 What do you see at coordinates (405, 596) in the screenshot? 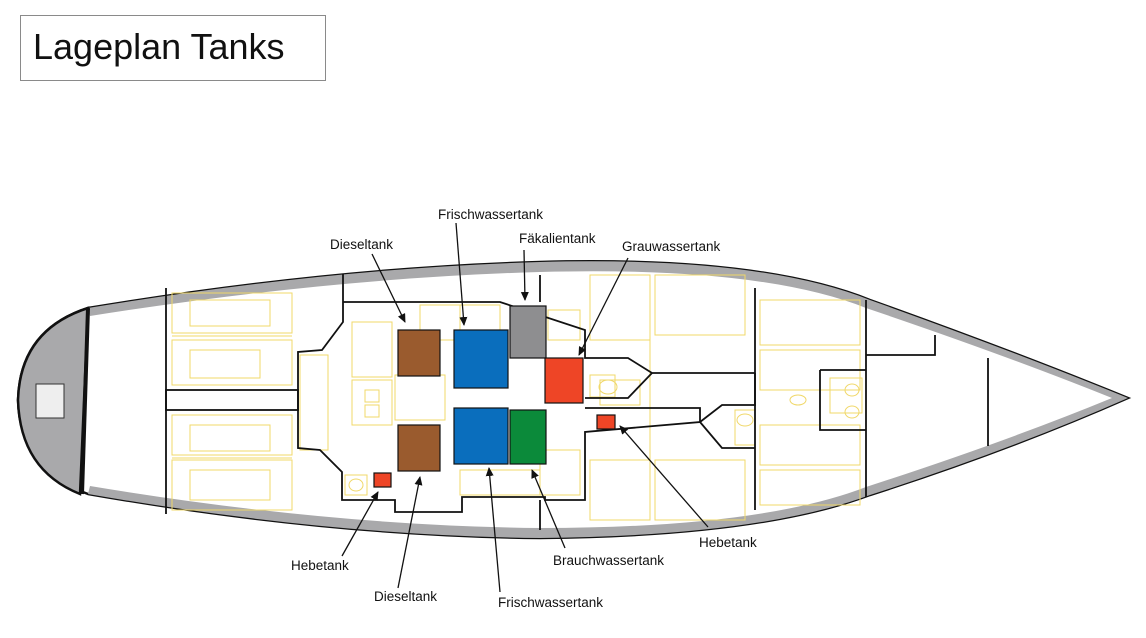
I see `label-dieseltank-bottom: Dieseltank` at bounding box center [405, 596].